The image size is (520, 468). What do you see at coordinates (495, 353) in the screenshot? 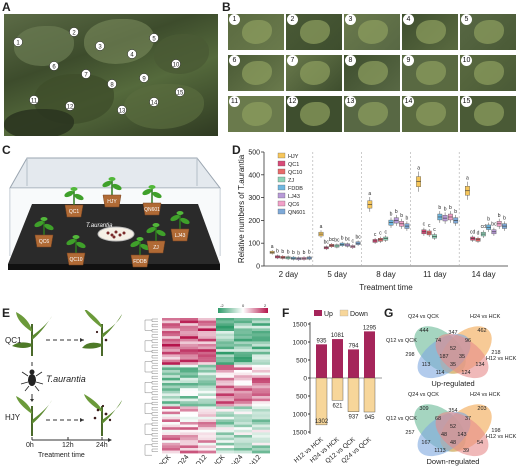
I see `venn-count: 218` at bounding box center [495, 353].